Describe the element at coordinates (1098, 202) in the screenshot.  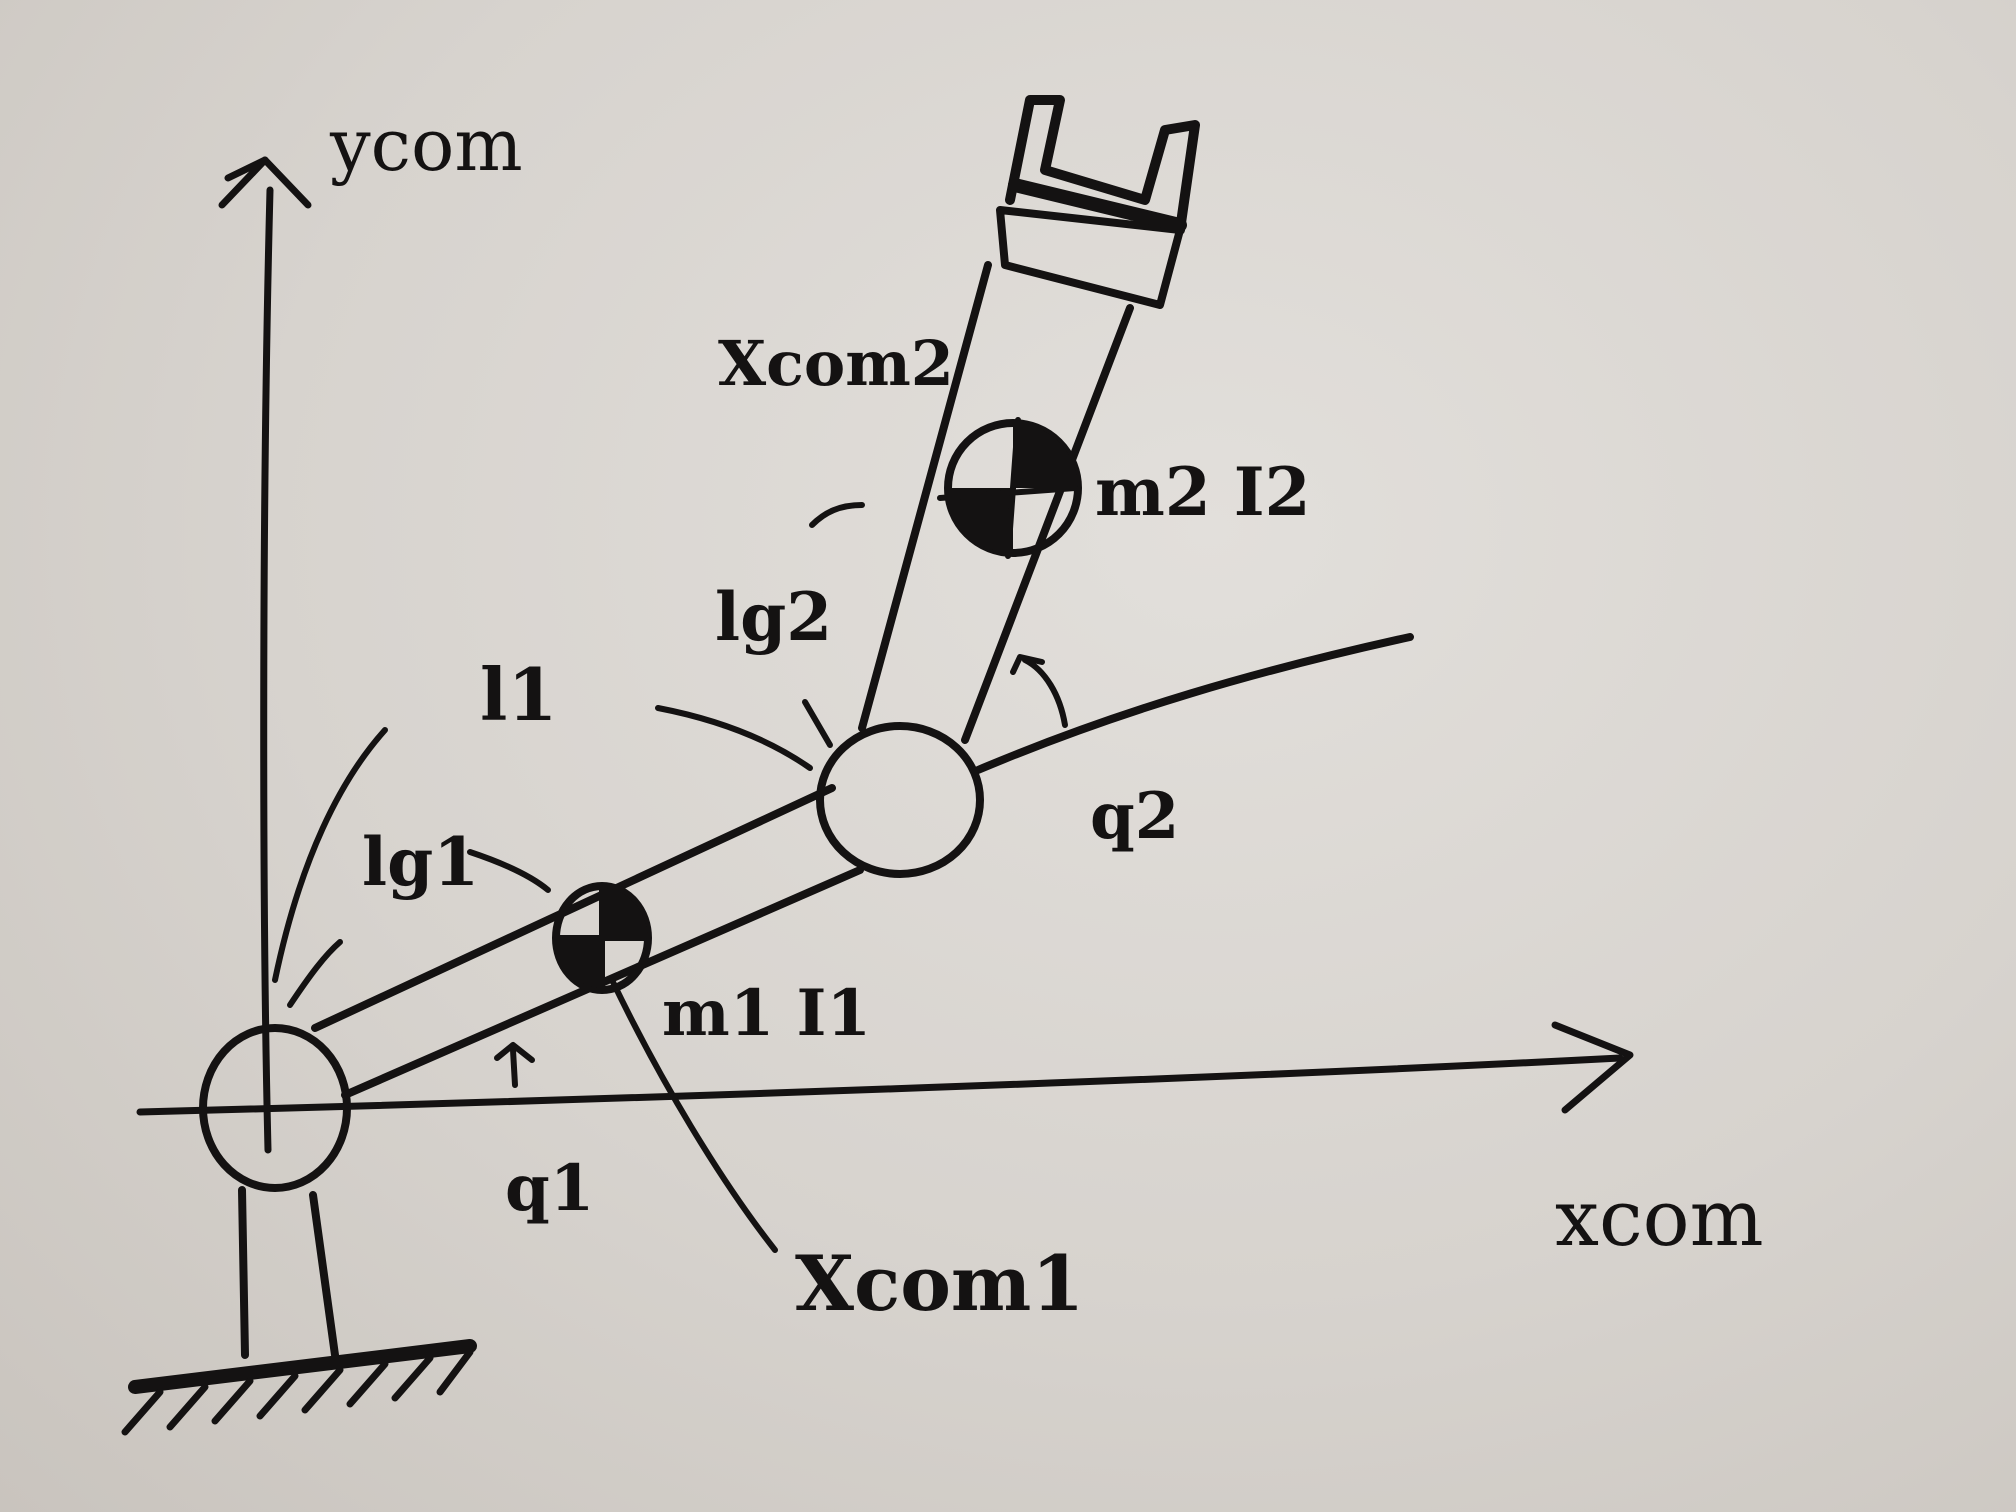
I see `gripper` at that location.